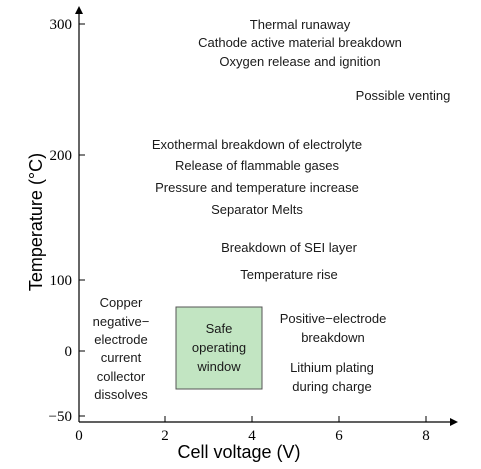 The image size is (481, 469). I want to click on x-tick-label-4: 4, so click(252, 436).